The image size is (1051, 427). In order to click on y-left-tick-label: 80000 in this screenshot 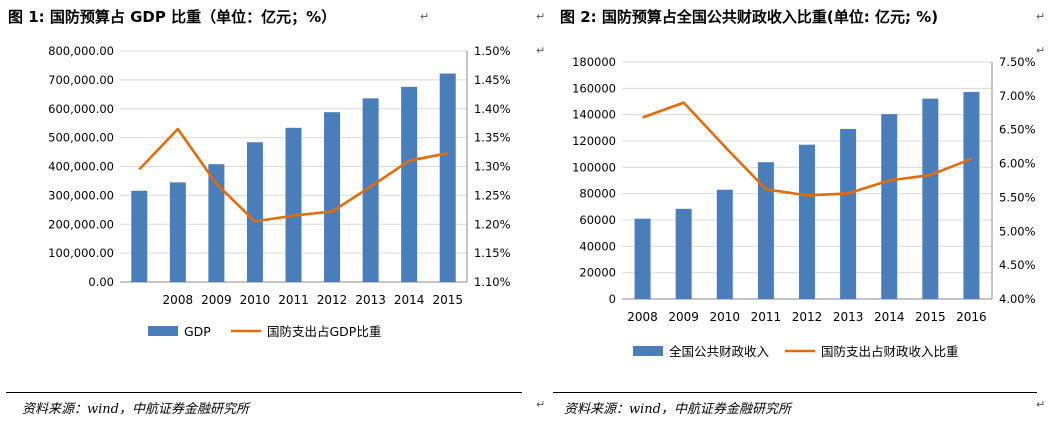, I will do `click(597, 194)`.